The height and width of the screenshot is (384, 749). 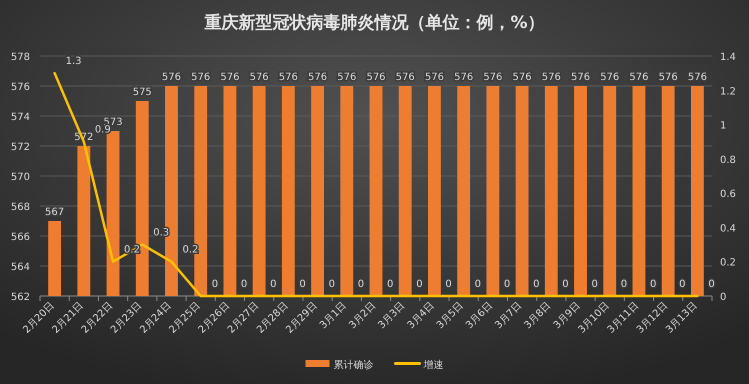 What do you see at coordinates (450, 316) in the screenshot?
I see `x-tick-label: 3月5日` at bounding box center [450, 316].